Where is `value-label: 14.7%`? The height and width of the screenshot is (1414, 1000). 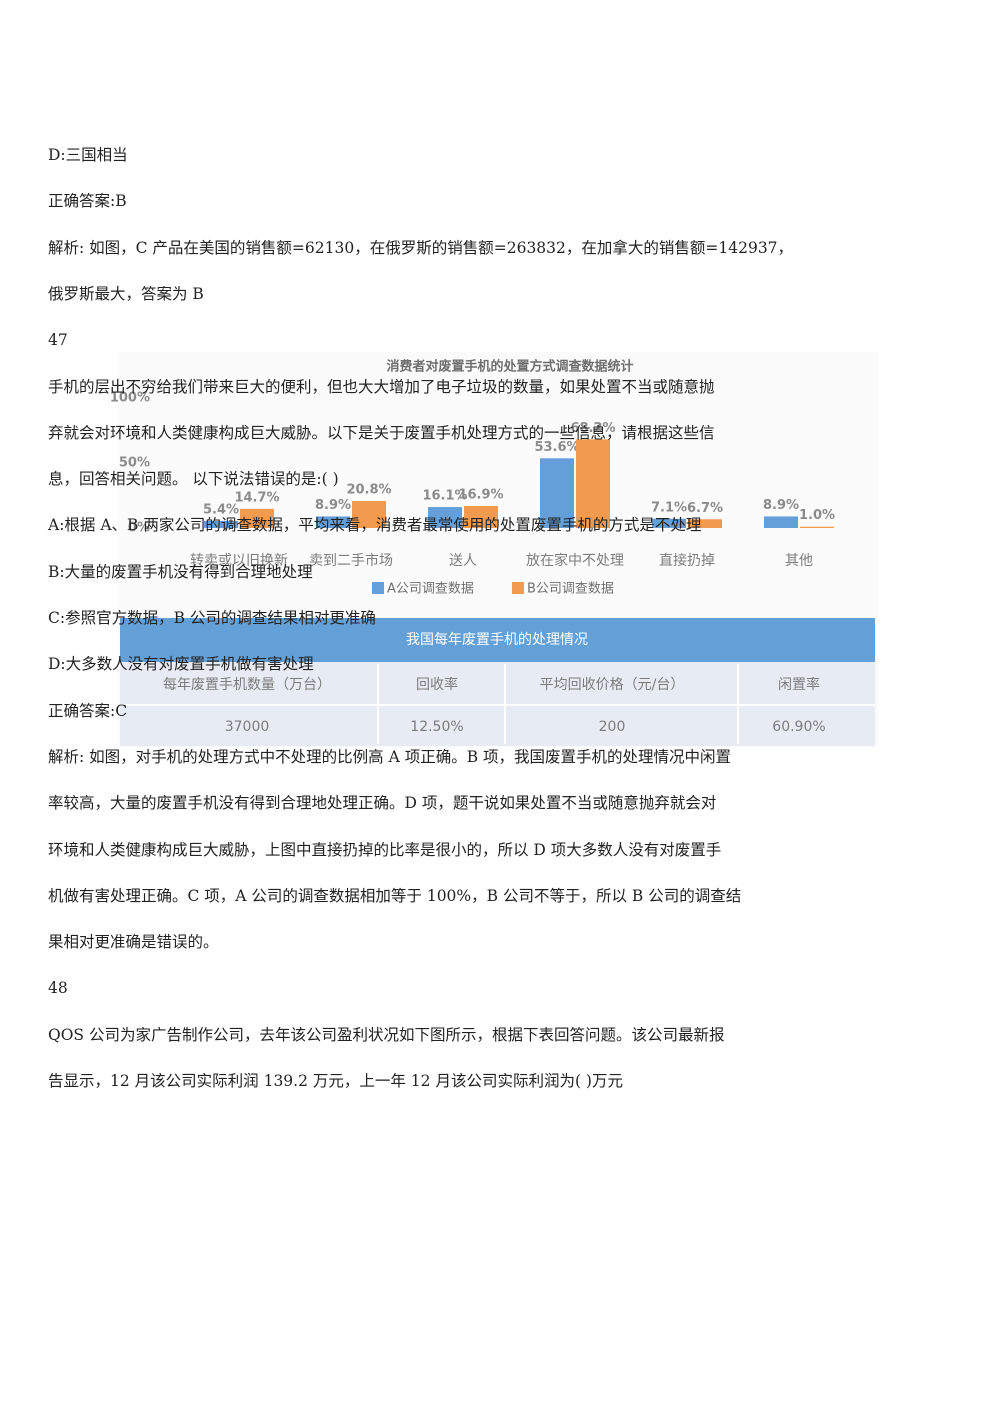 value-label: 14.7% is located at coordinates (256, 497).